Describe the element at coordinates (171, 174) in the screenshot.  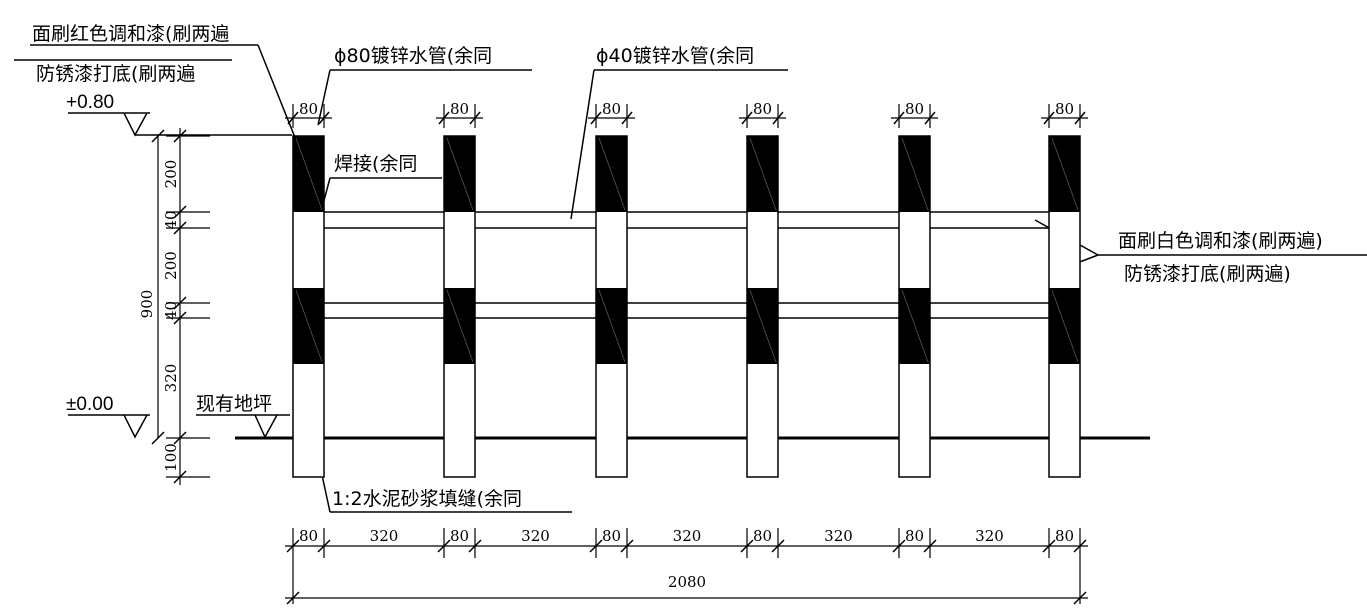
I see `vertical-dim-label: 200` at that location.